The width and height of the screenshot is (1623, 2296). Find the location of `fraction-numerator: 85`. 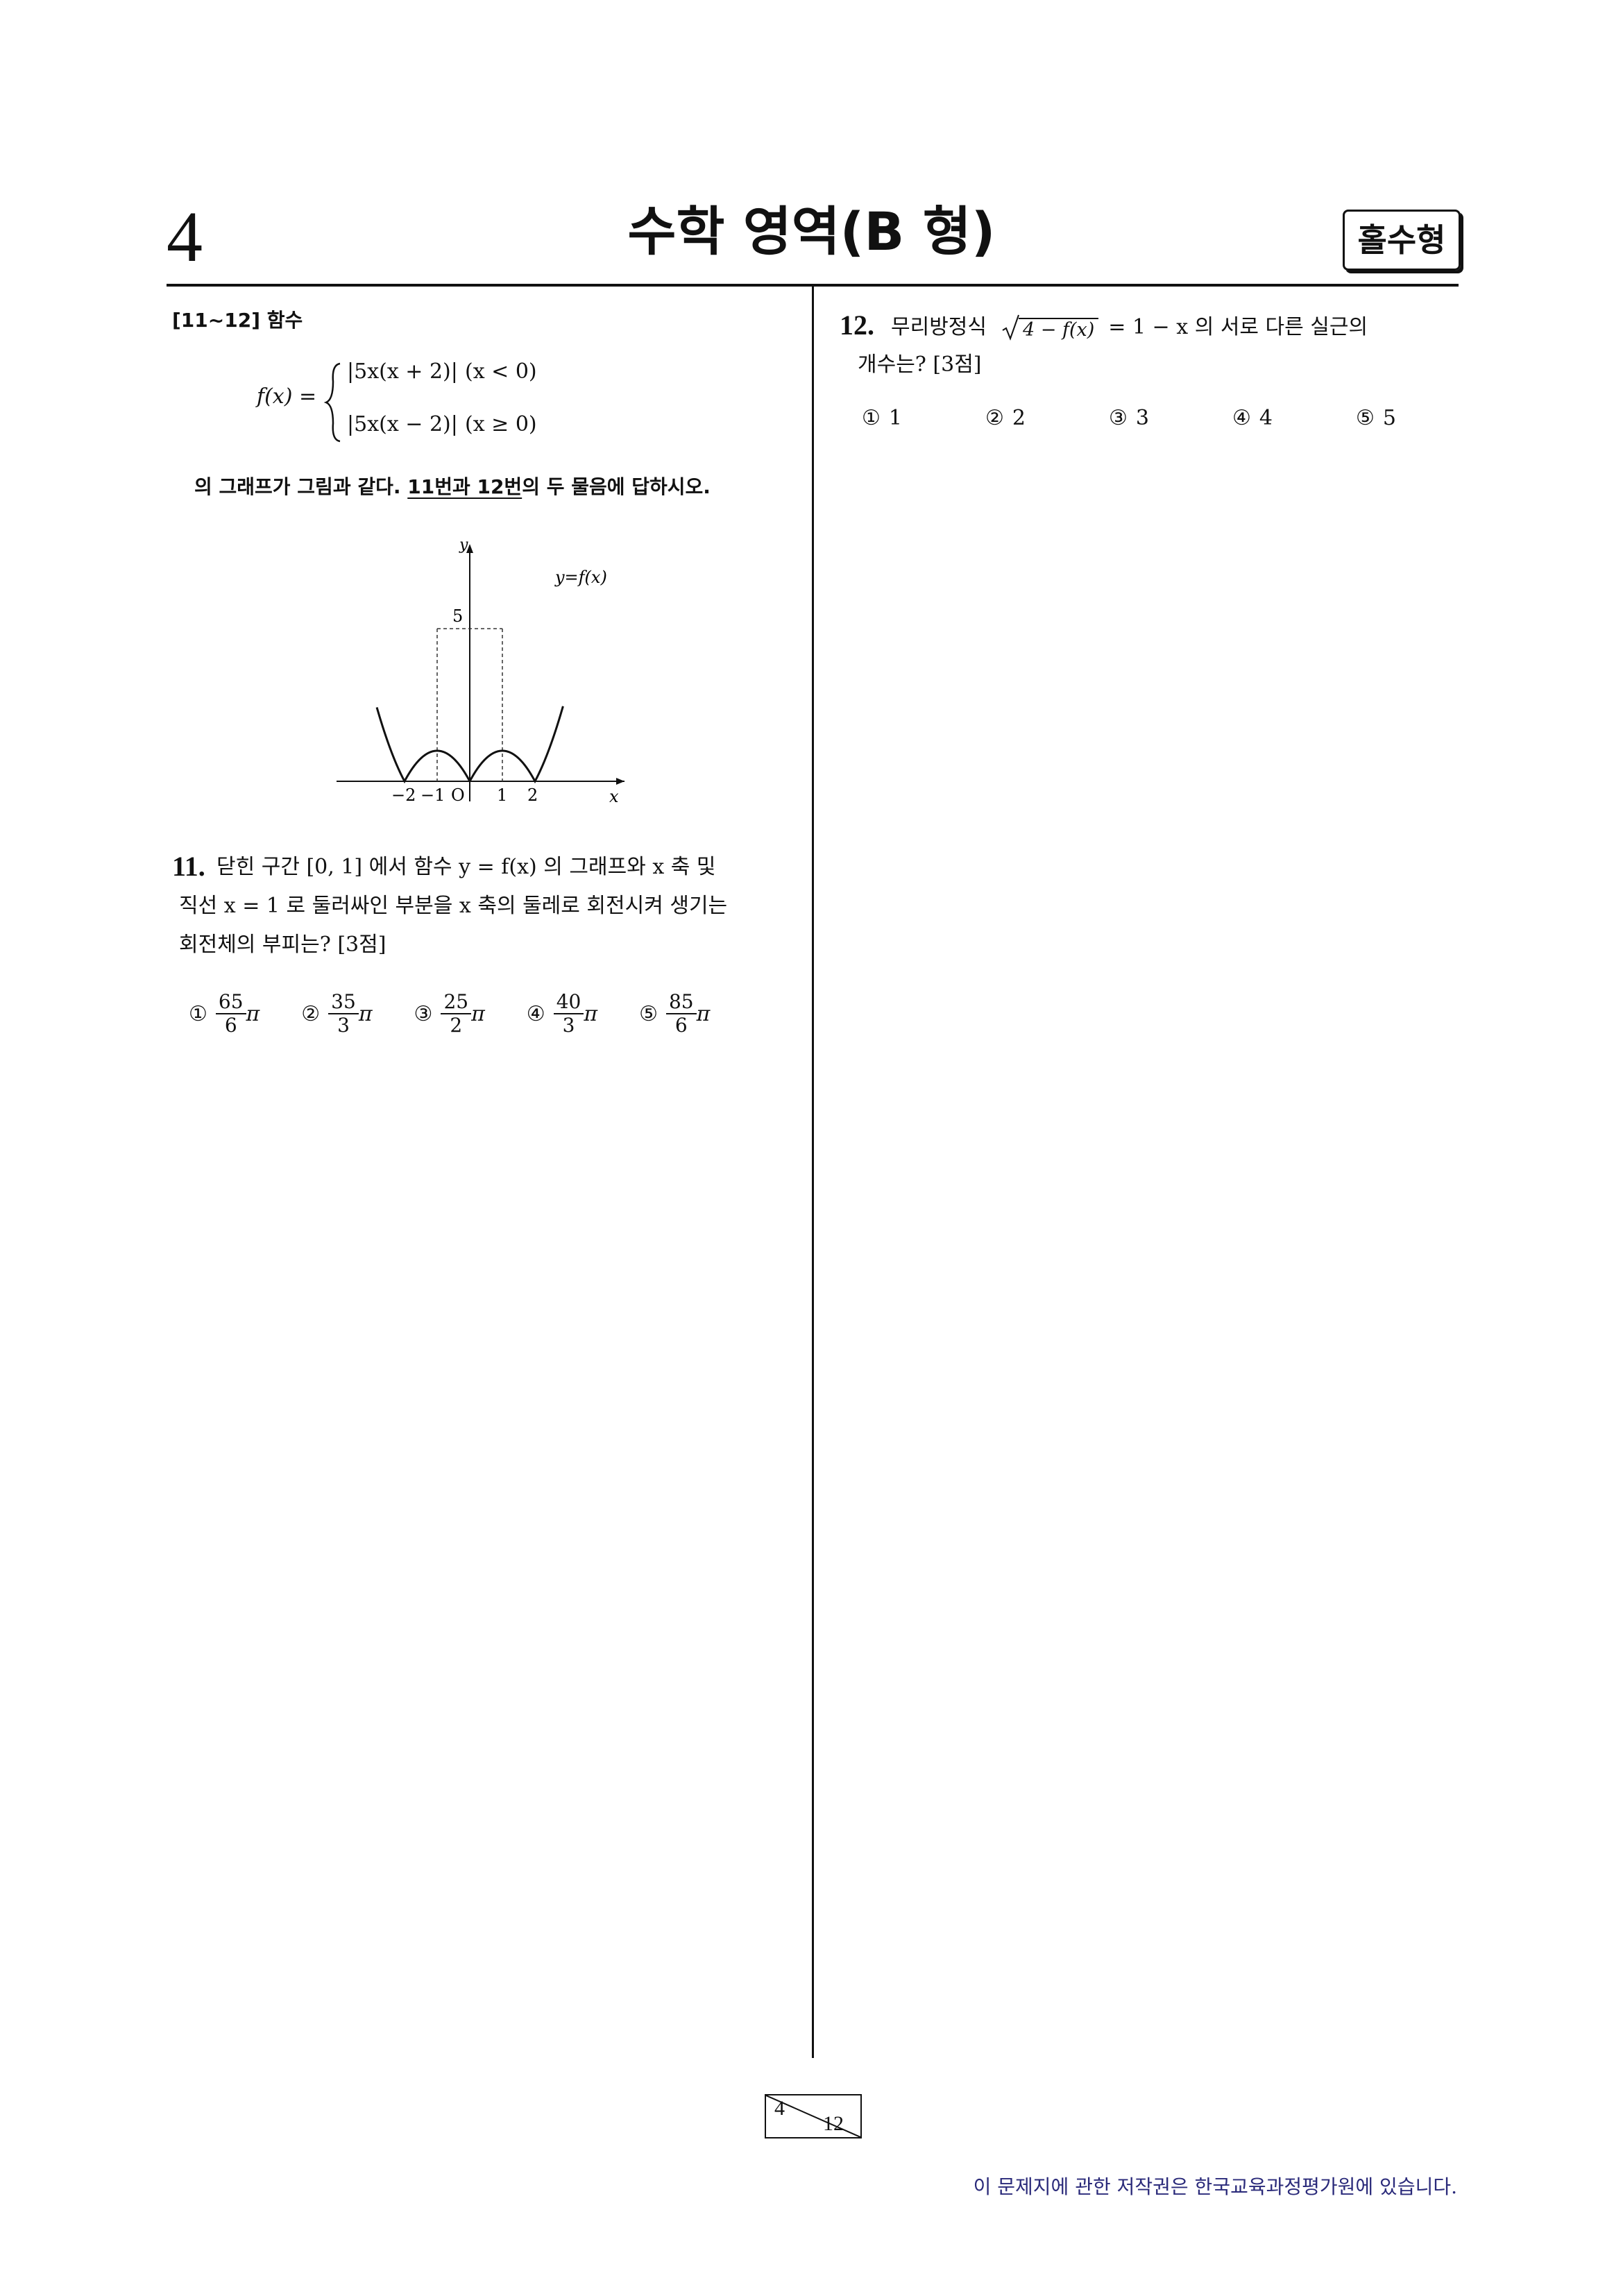

fraction-numerator: 85 is located at coordinates (681, 1002).